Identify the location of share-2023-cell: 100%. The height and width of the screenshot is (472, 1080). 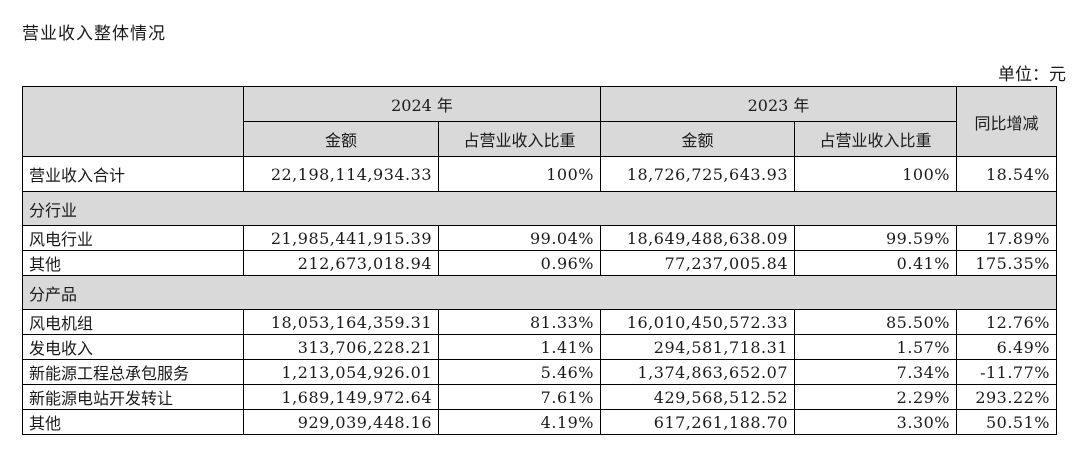
(875, 174).